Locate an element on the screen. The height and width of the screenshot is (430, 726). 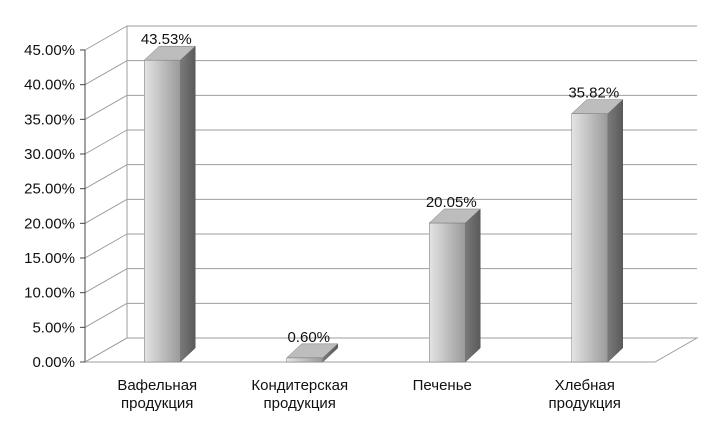
data-label: 20.05% is located at coordinates (451, 202).